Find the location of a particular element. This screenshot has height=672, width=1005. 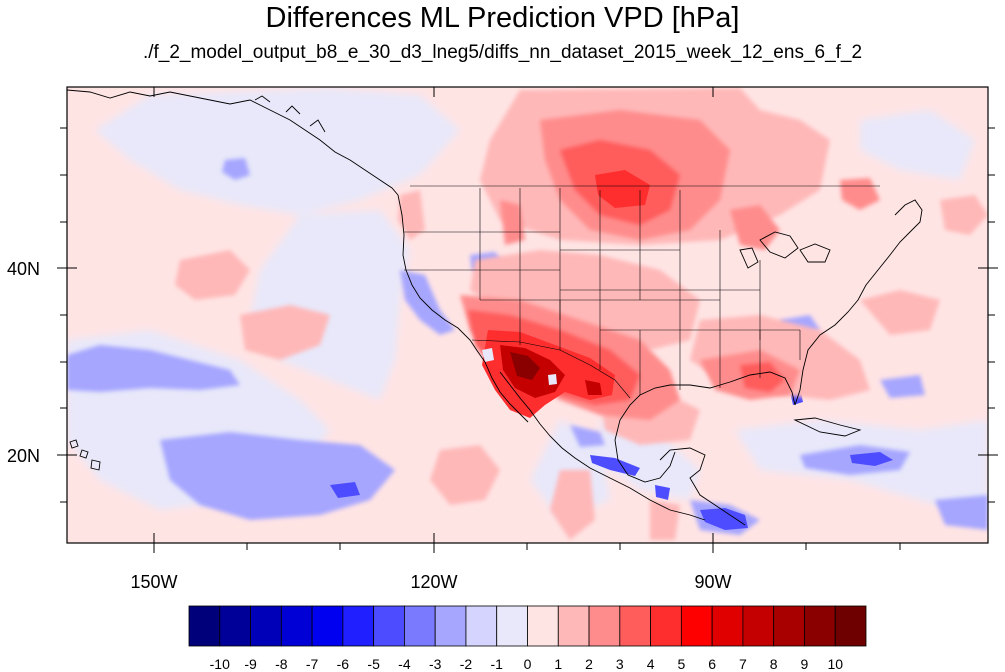

colorbar-label: 10 is located at coordinates (835, 664).